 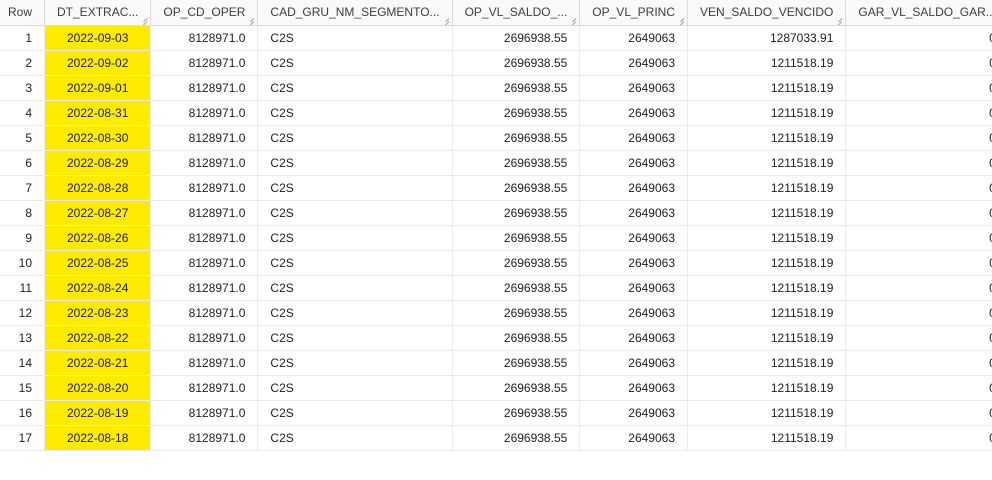 What do you see at coordinates (98, 363) in the screenshot?
I see `cell-dt-extrac: 2022-08-21` at bounding box center [98, 363].